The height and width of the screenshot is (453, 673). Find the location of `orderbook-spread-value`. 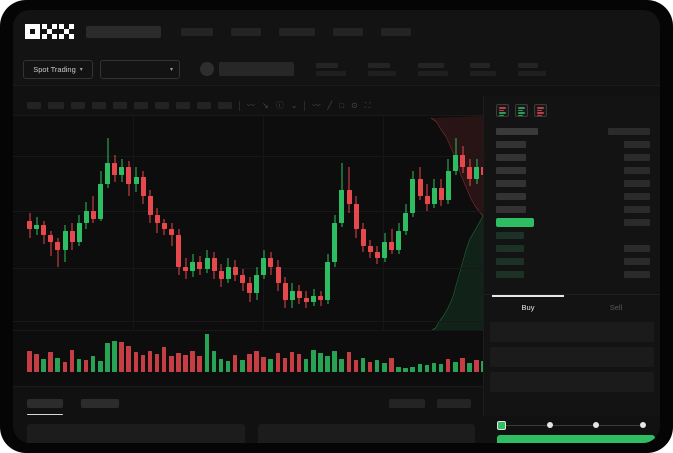

orderbook-spread-value is located at coordinates (515, 222).